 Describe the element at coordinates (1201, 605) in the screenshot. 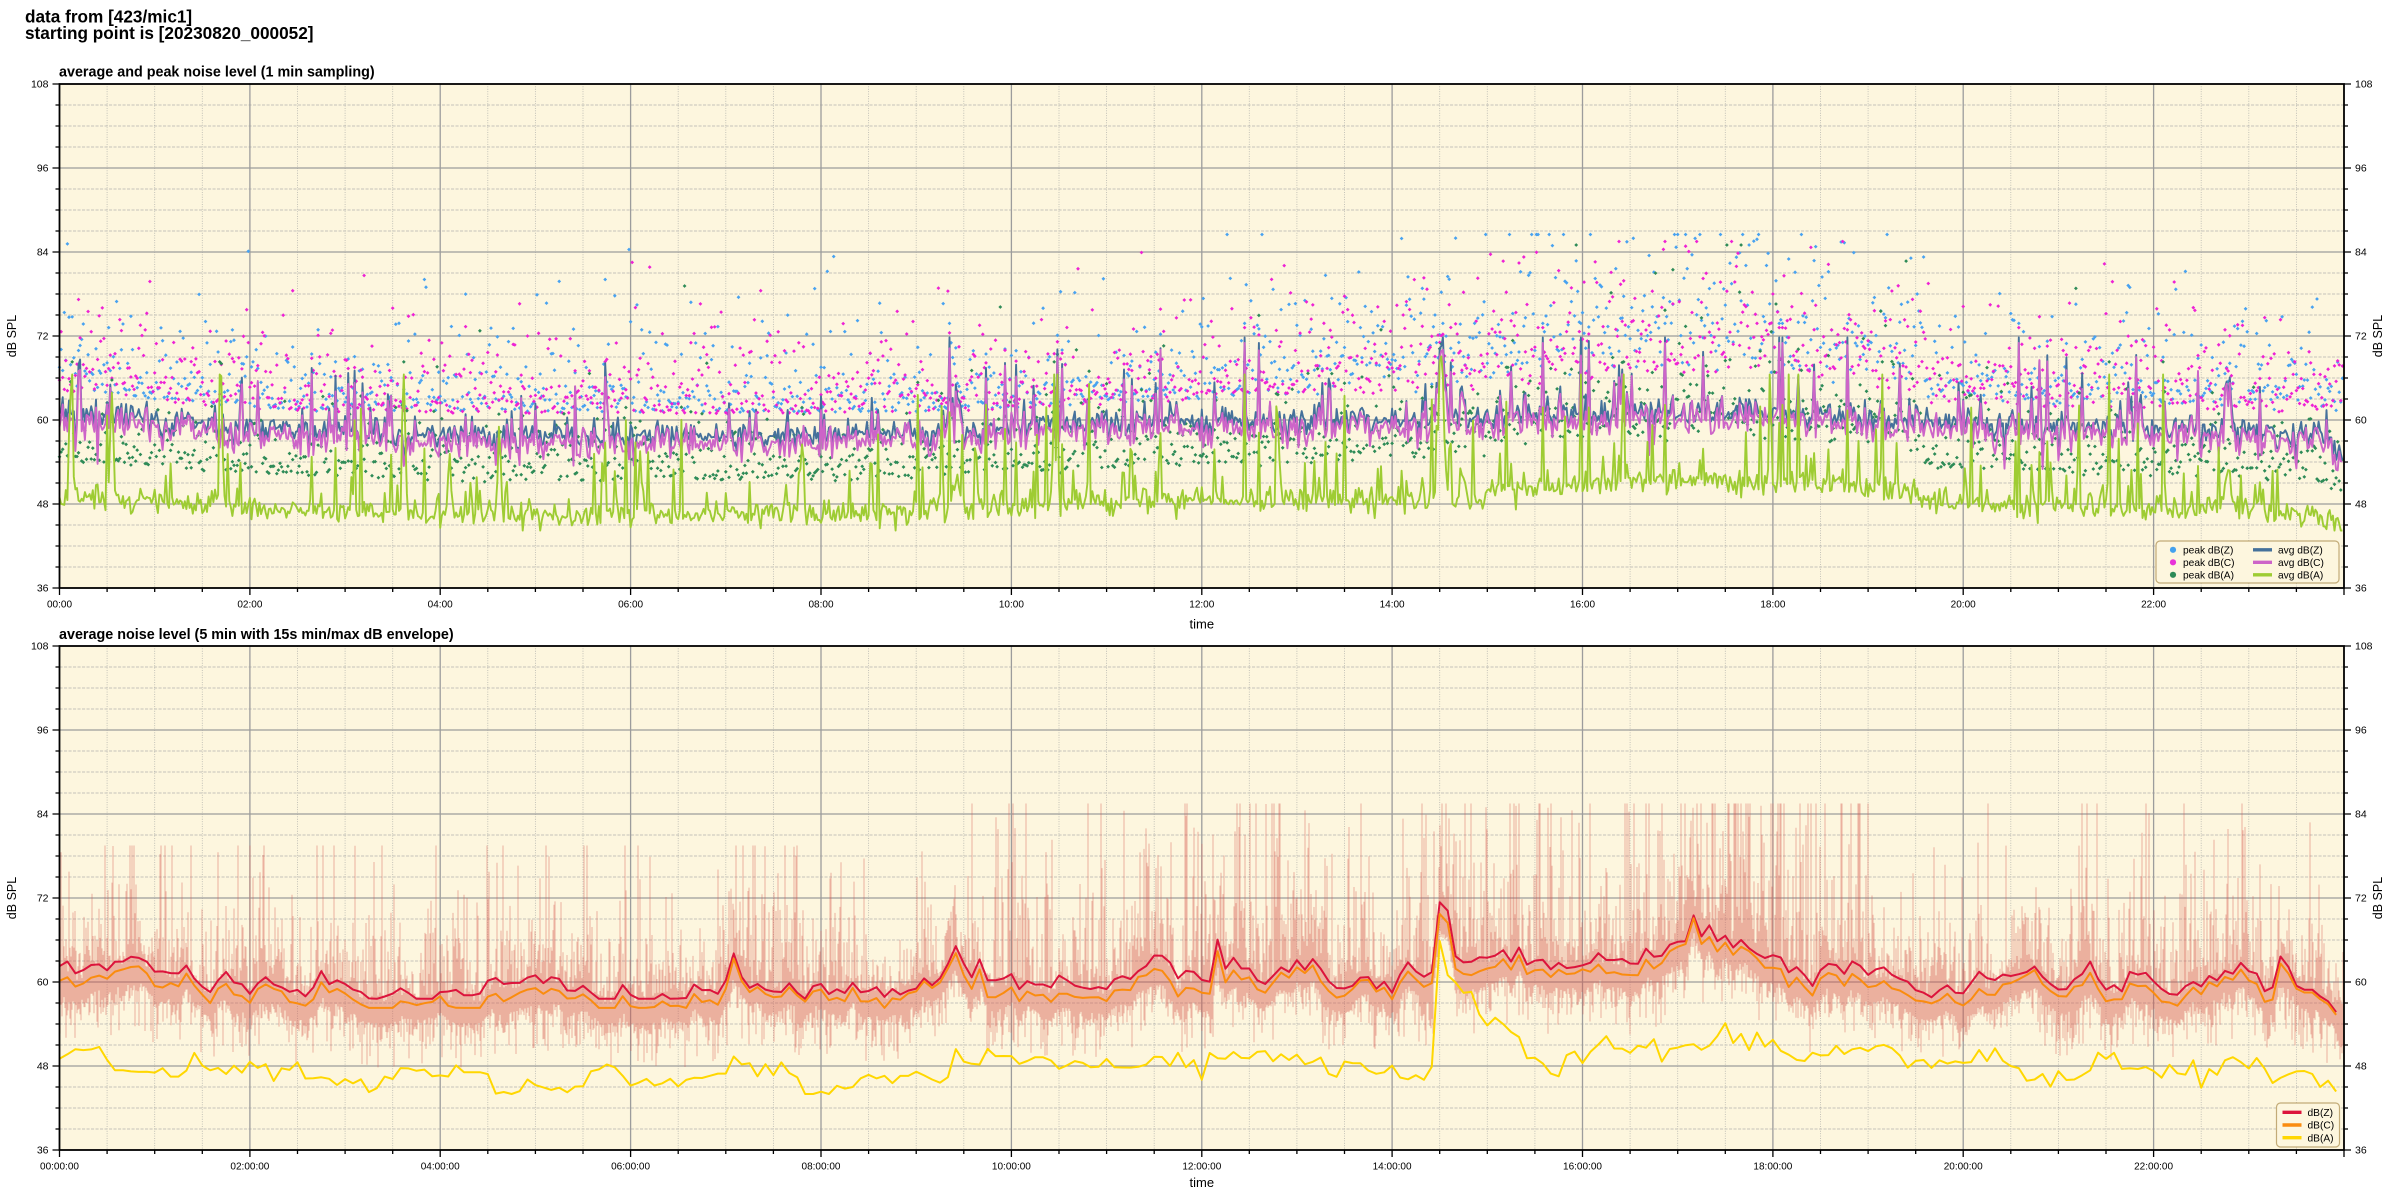

I see `svg-text: 12:00` at that location.